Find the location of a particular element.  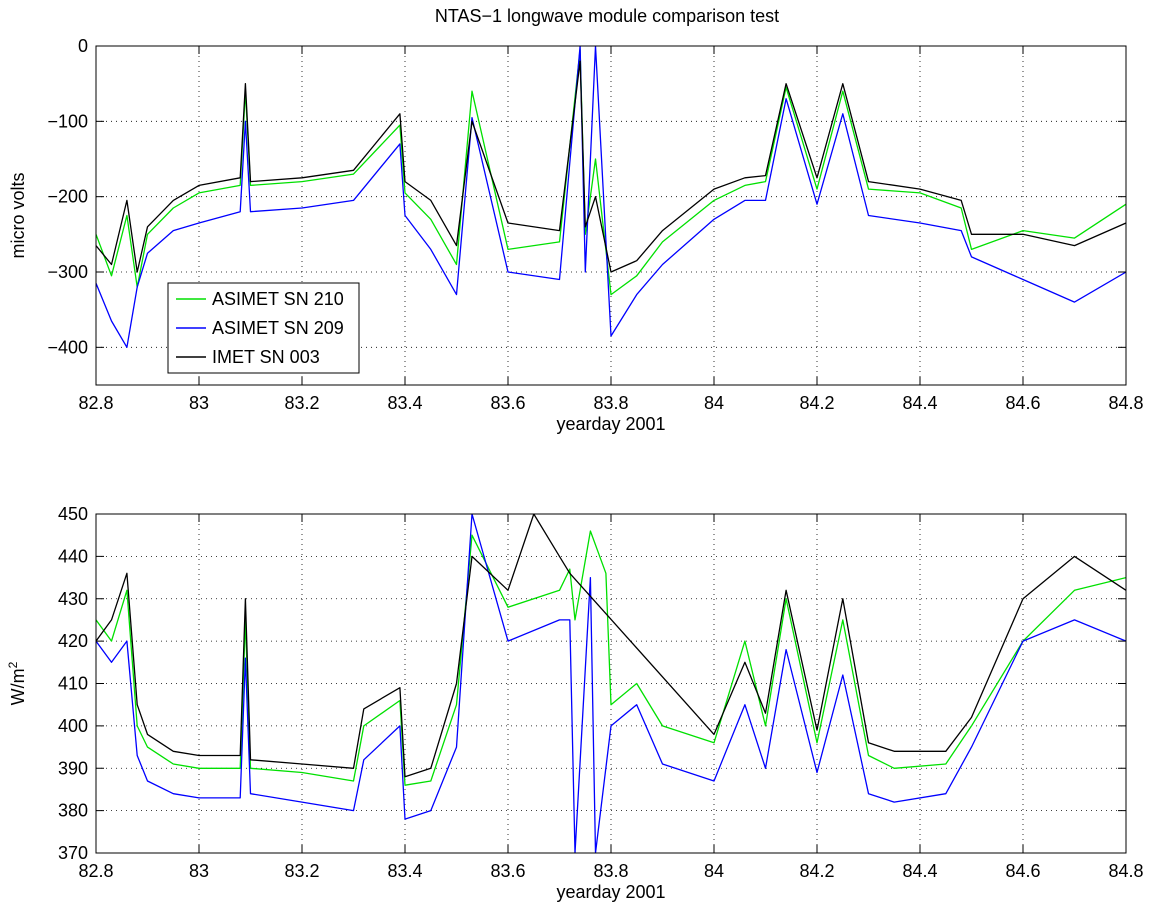

top-y-tick-label: −100 is located at coordinates (67, 121).